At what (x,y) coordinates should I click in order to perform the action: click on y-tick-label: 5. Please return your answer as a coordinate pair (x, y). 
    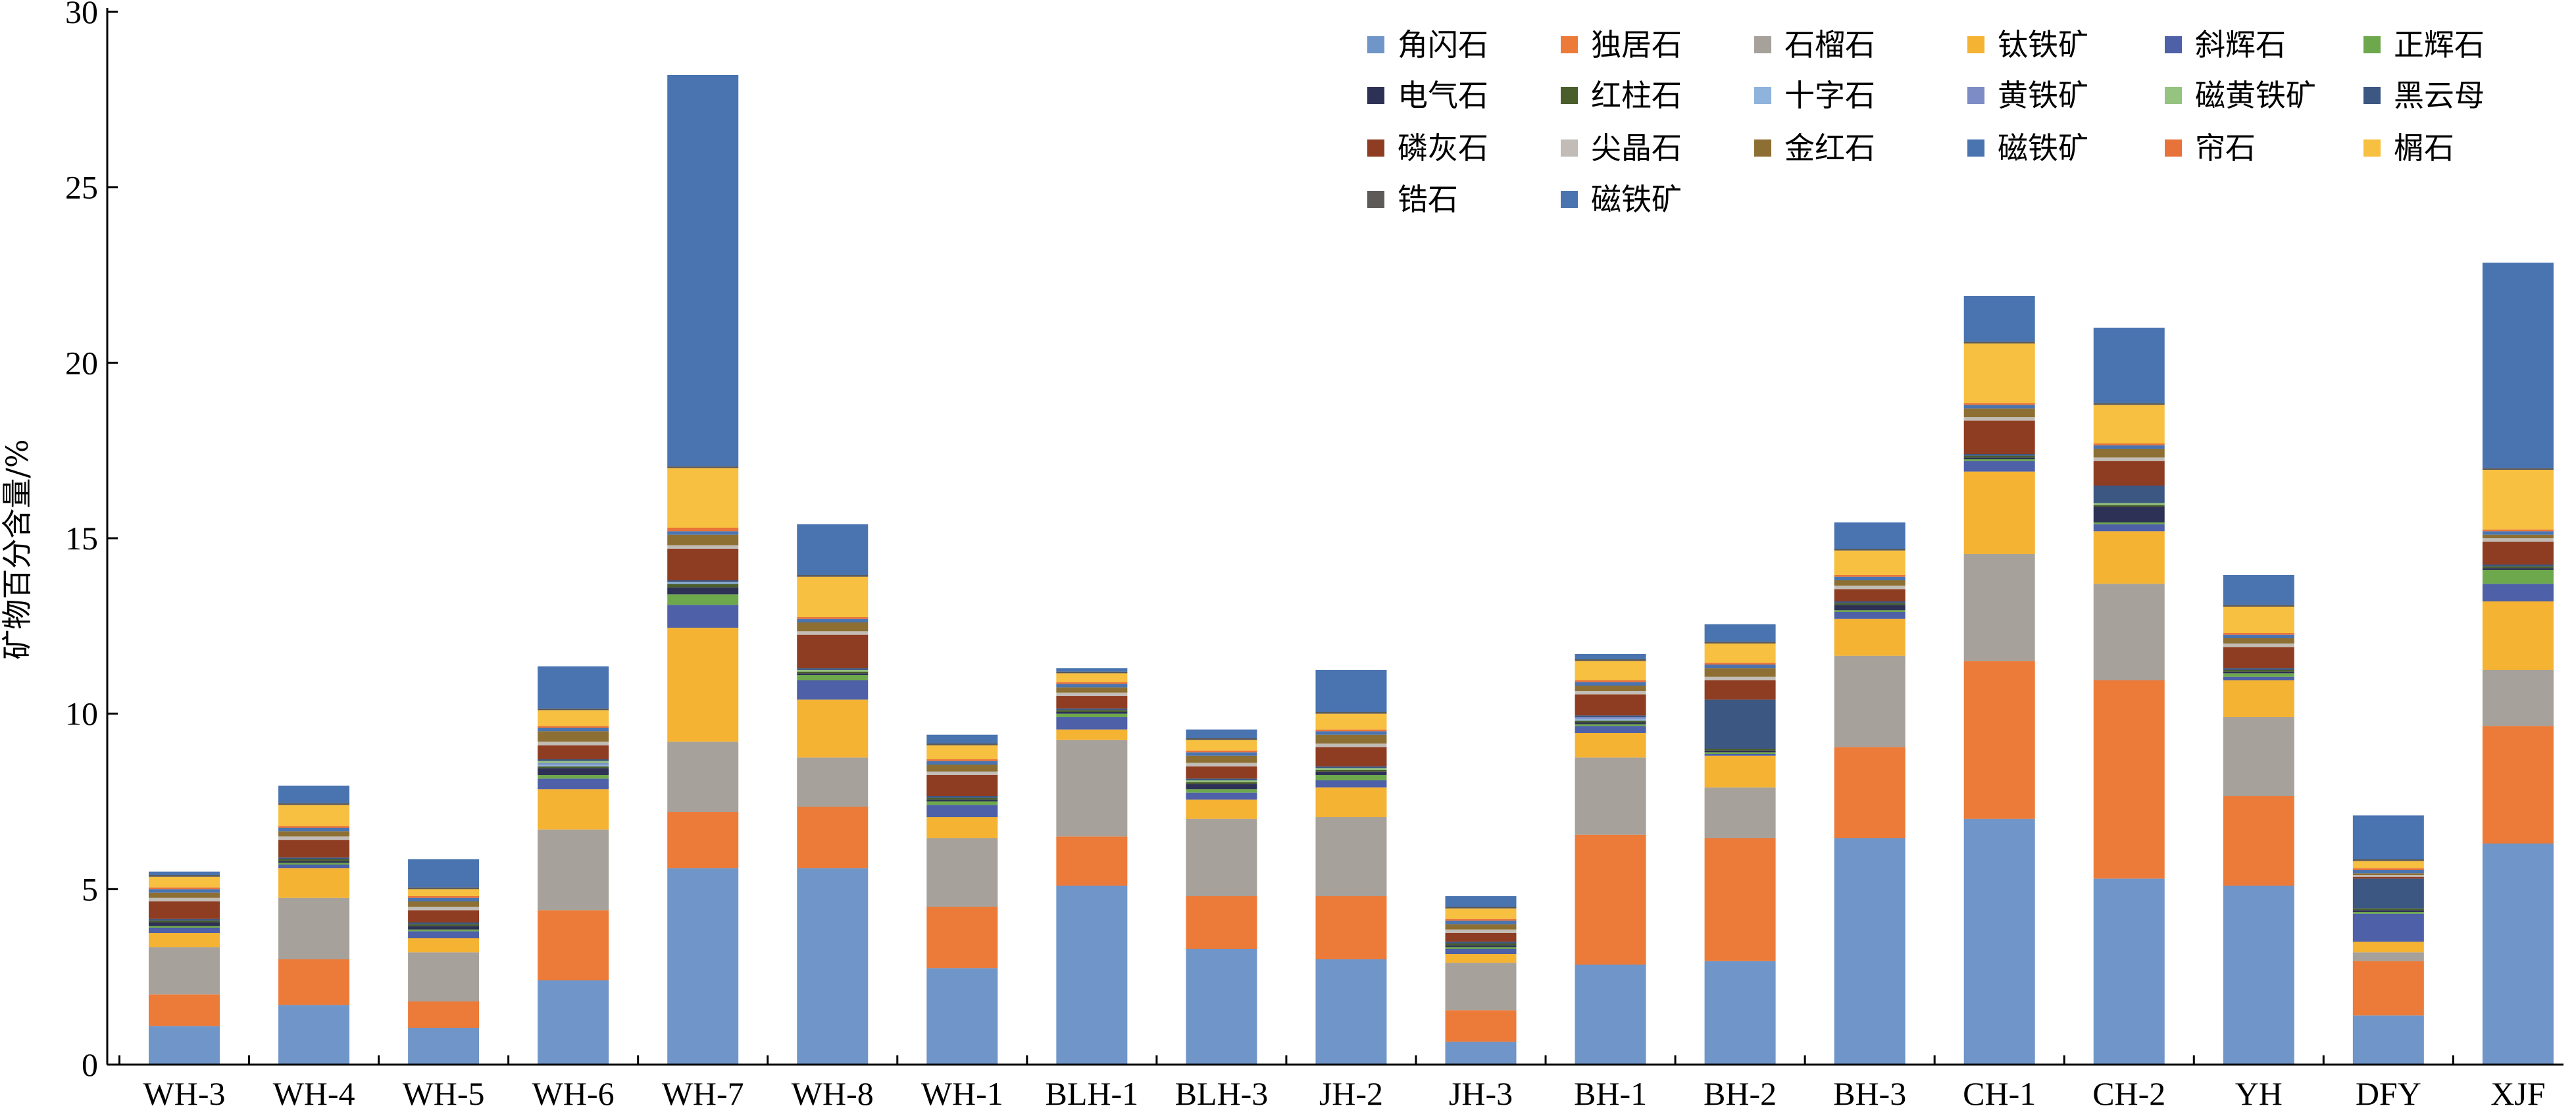
    Looking at the image, I should click on (90, 888).